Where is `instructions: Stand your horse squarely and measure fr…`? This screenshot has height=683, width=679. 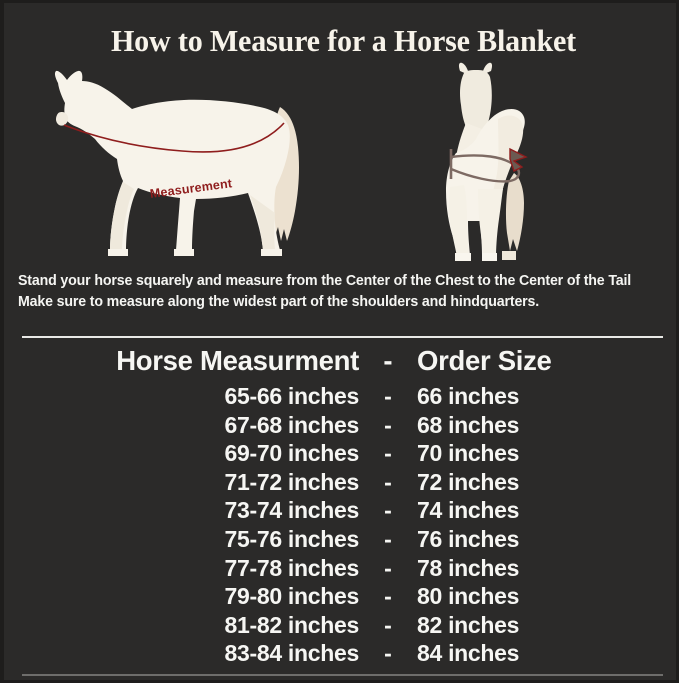
instructions: Stand your horse squarely and measure fr… is located at coordinates (340, 292).